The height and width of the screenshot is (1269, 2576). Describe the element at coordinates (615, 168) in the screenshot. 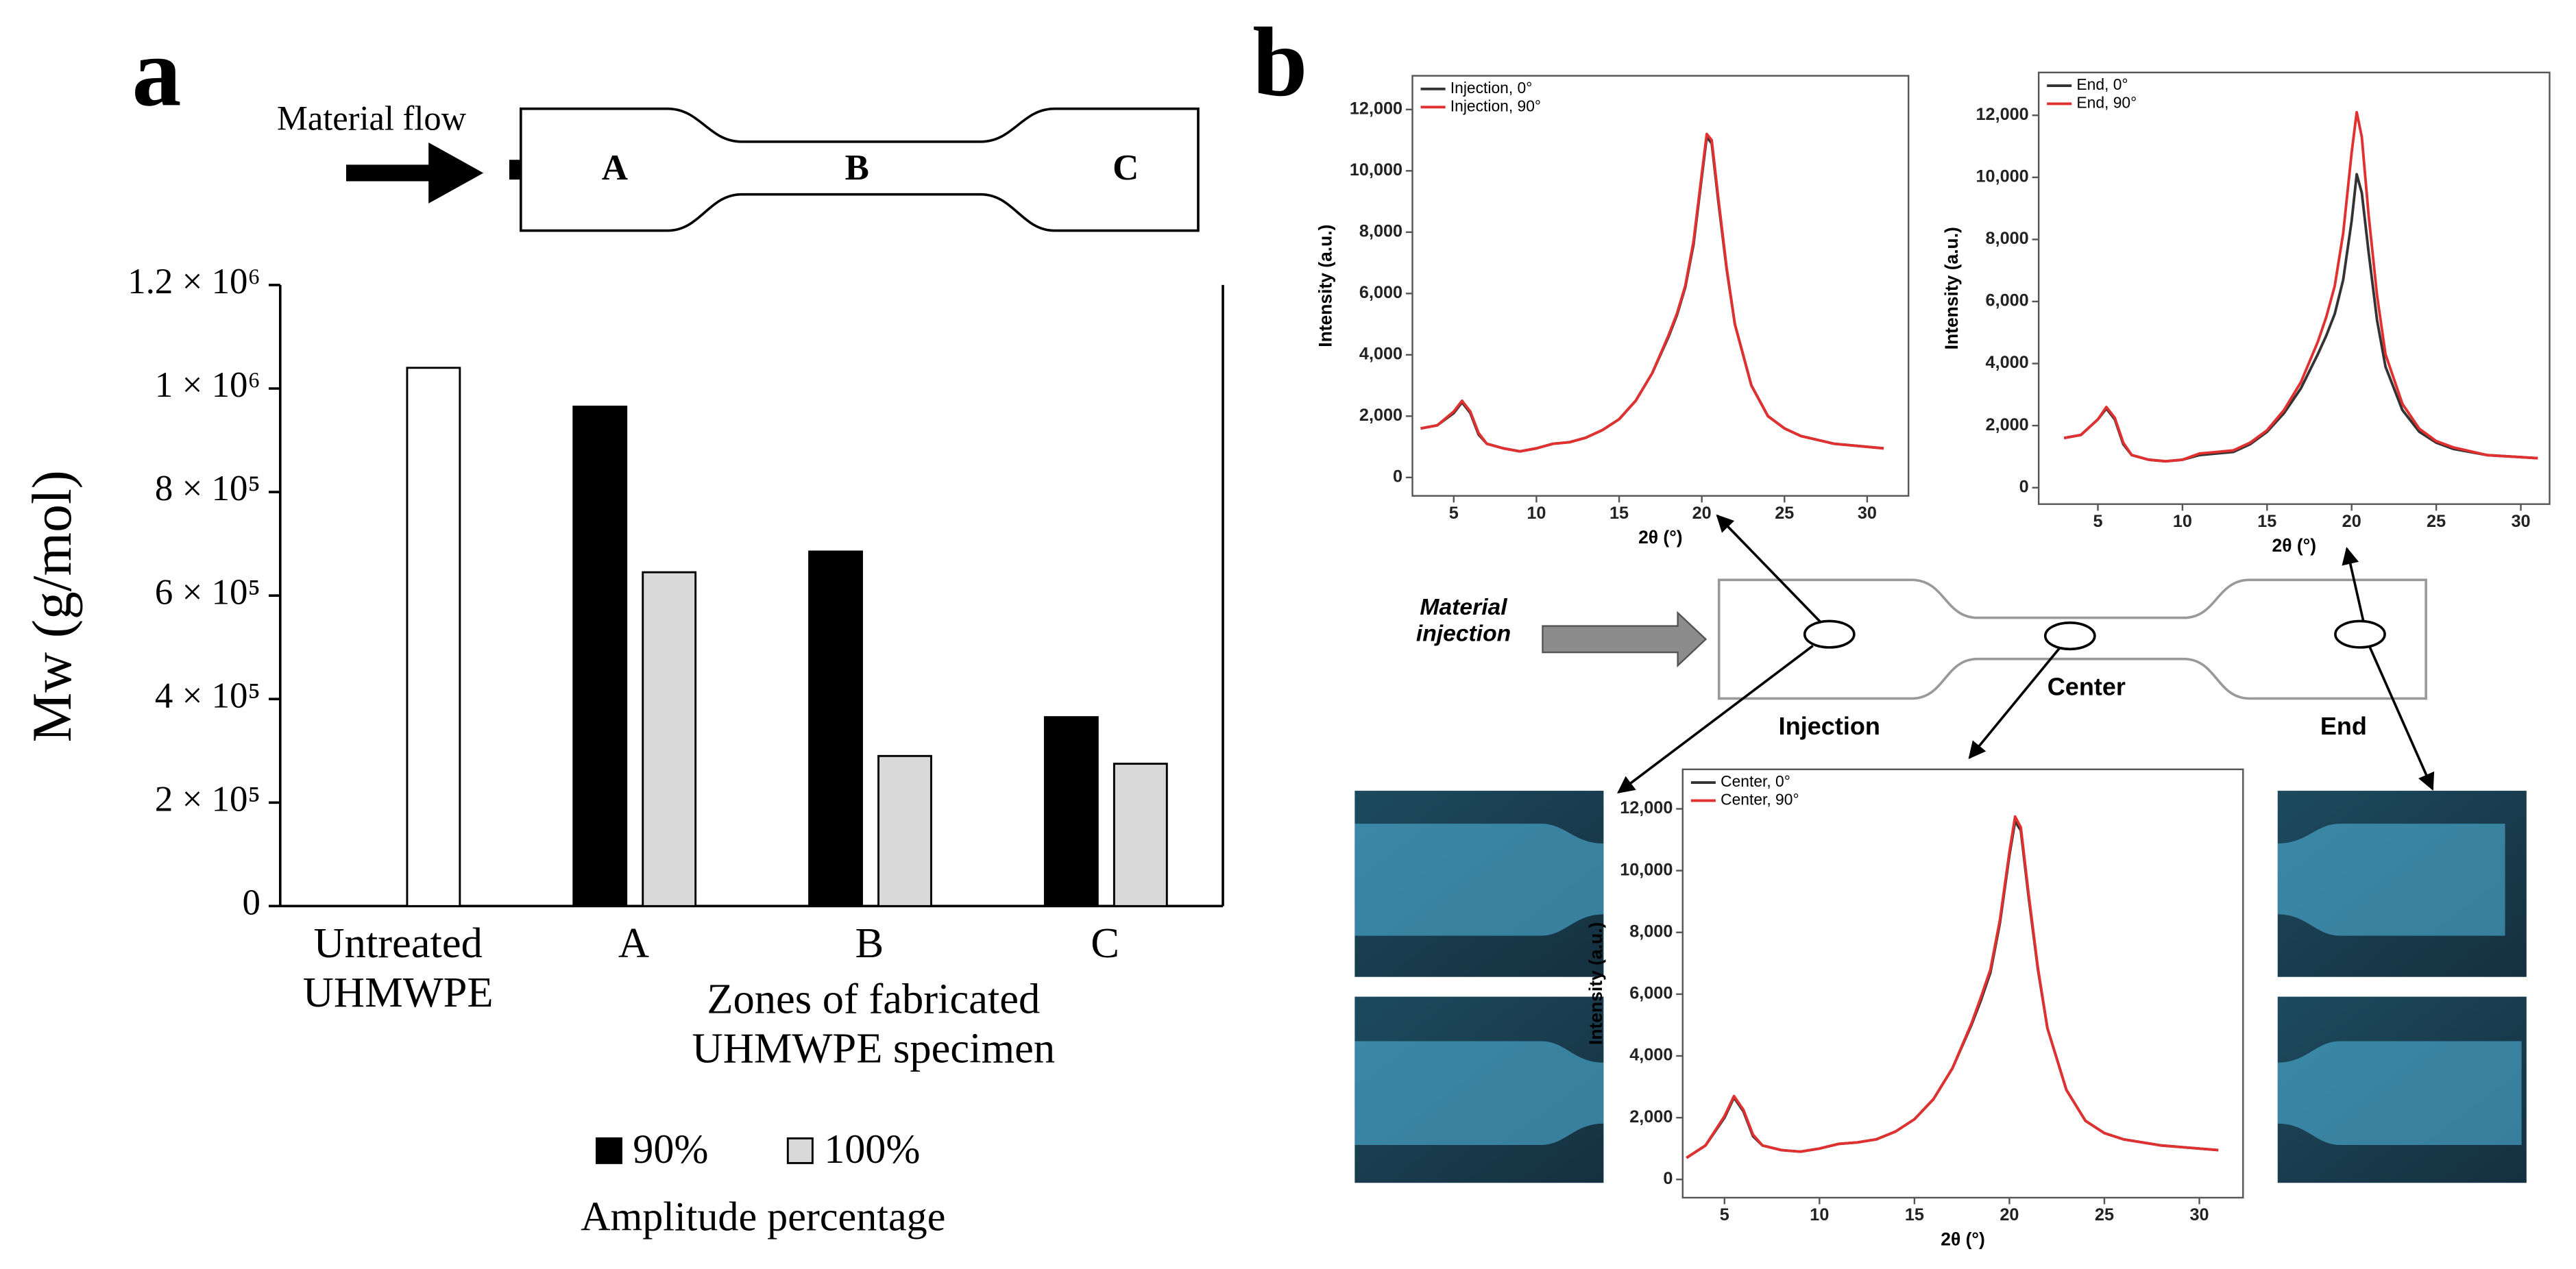

I see `zone-label: A` at that location.